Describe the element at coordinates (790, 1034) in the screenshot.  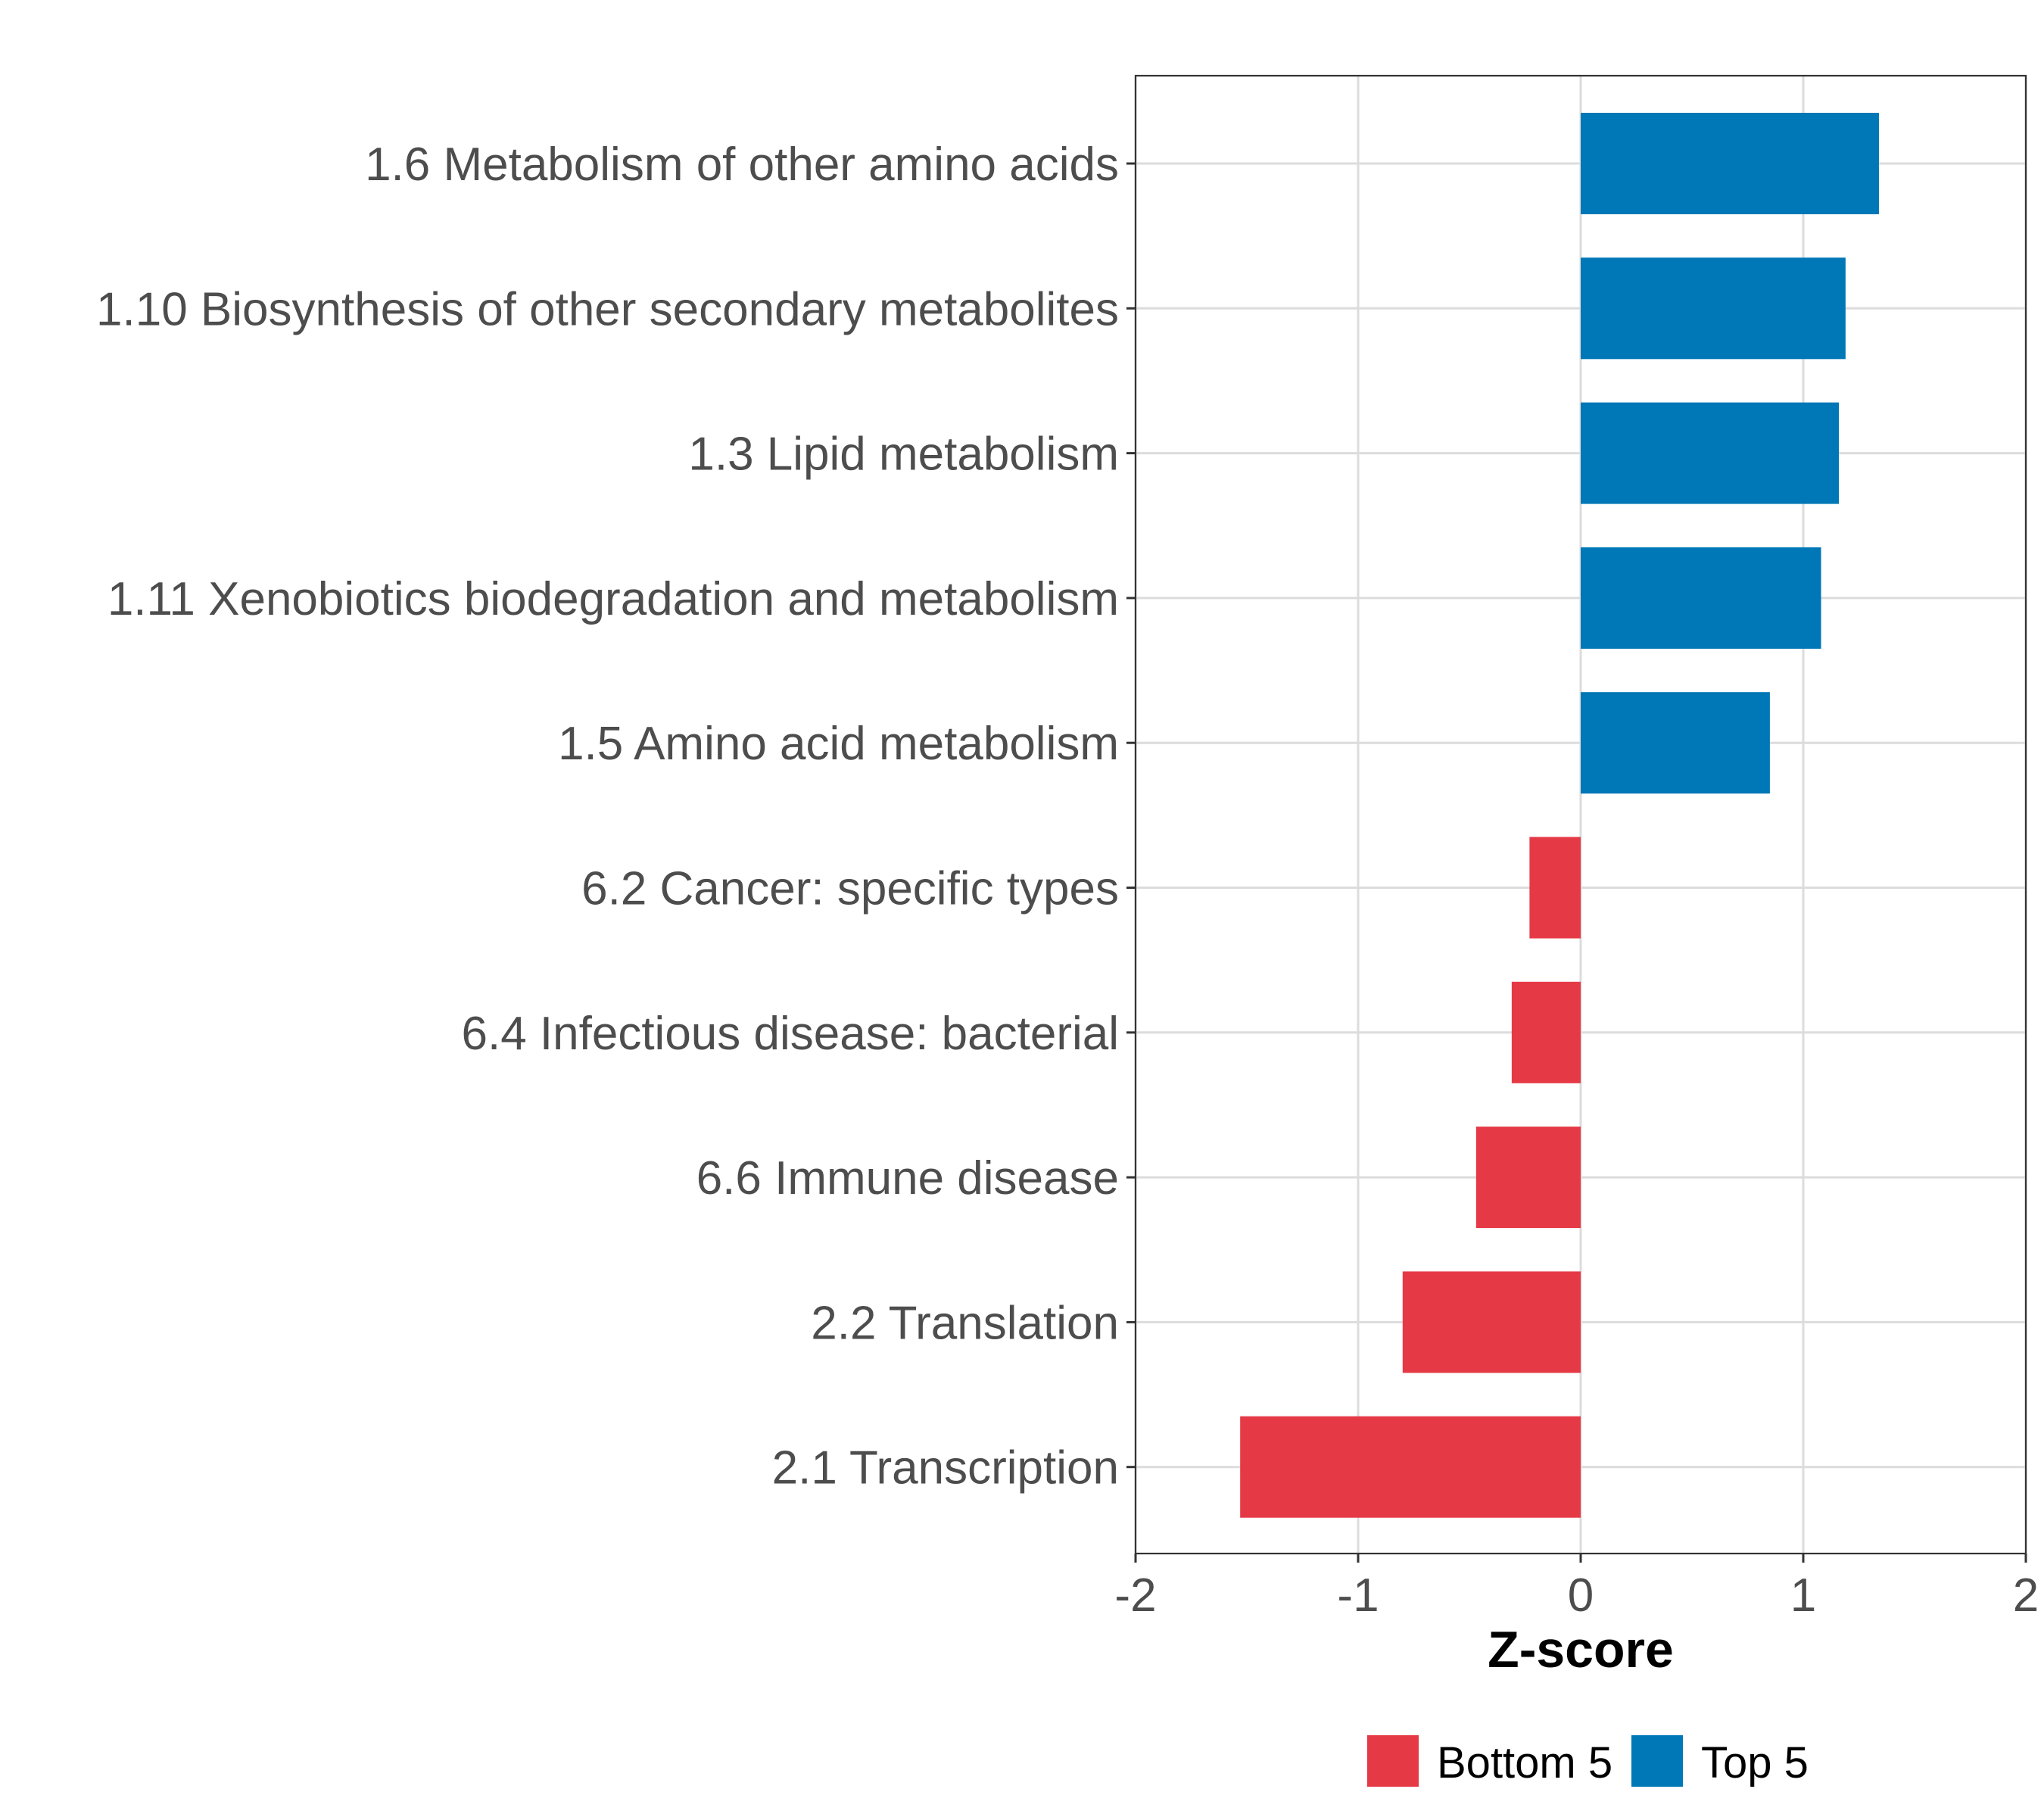
I see `y-tick-label: 6.4 Infectious disease: bacterial` at that location.